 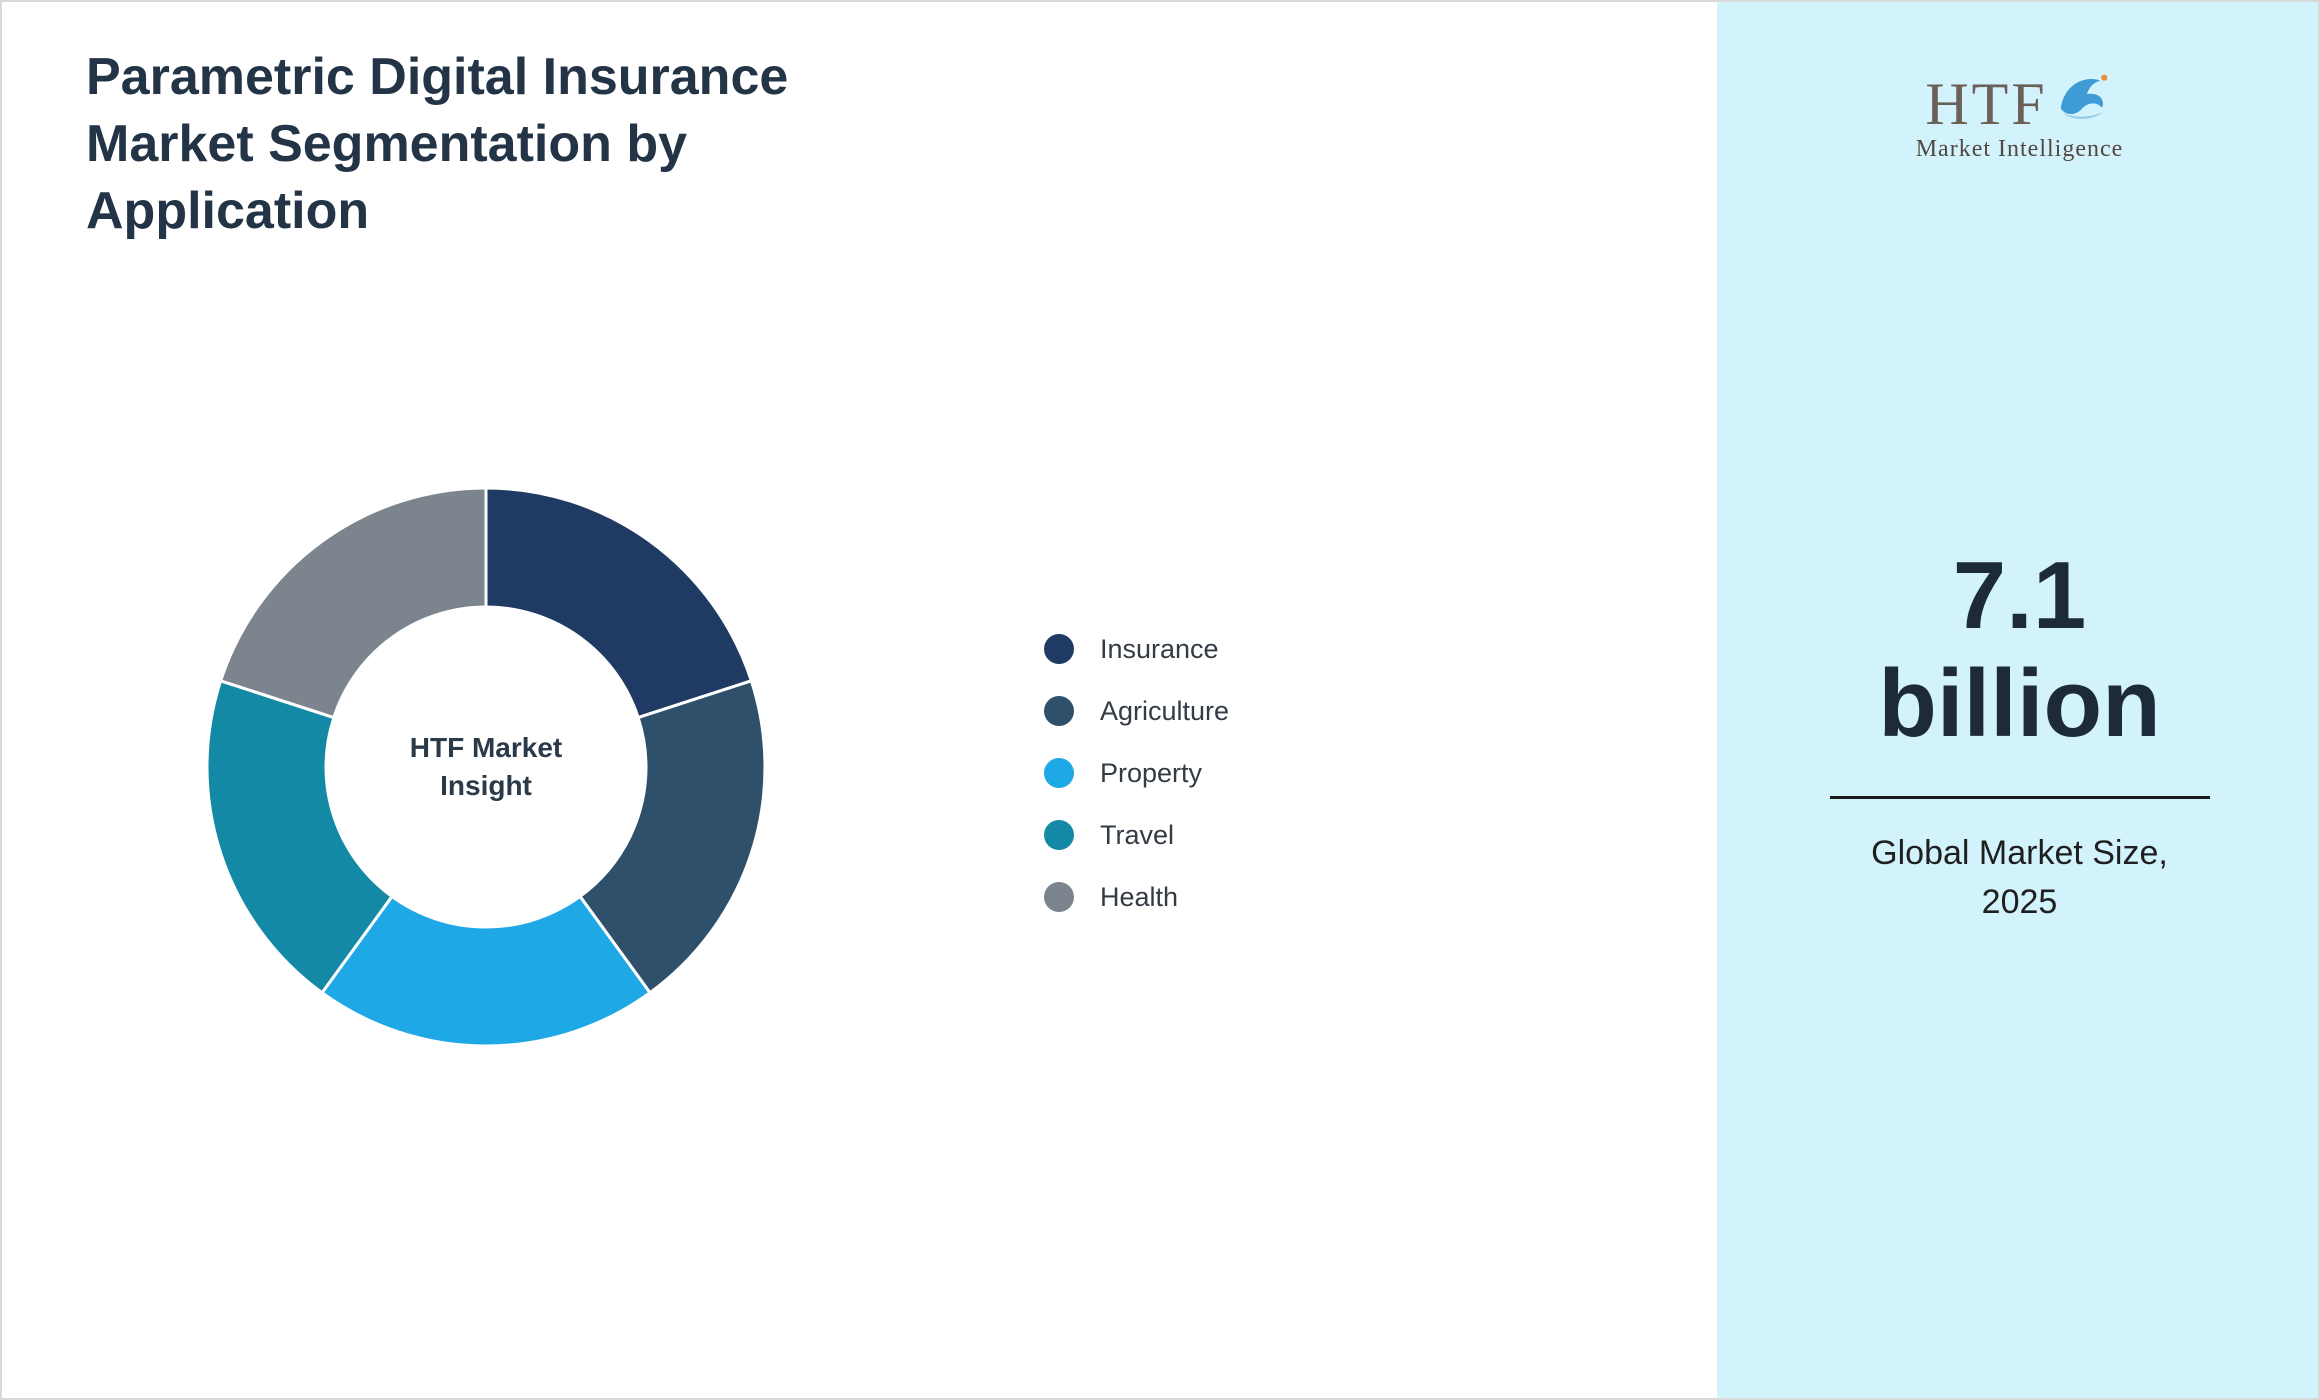 I want to click on donut-segment-travel, so click(x=299, y=837).